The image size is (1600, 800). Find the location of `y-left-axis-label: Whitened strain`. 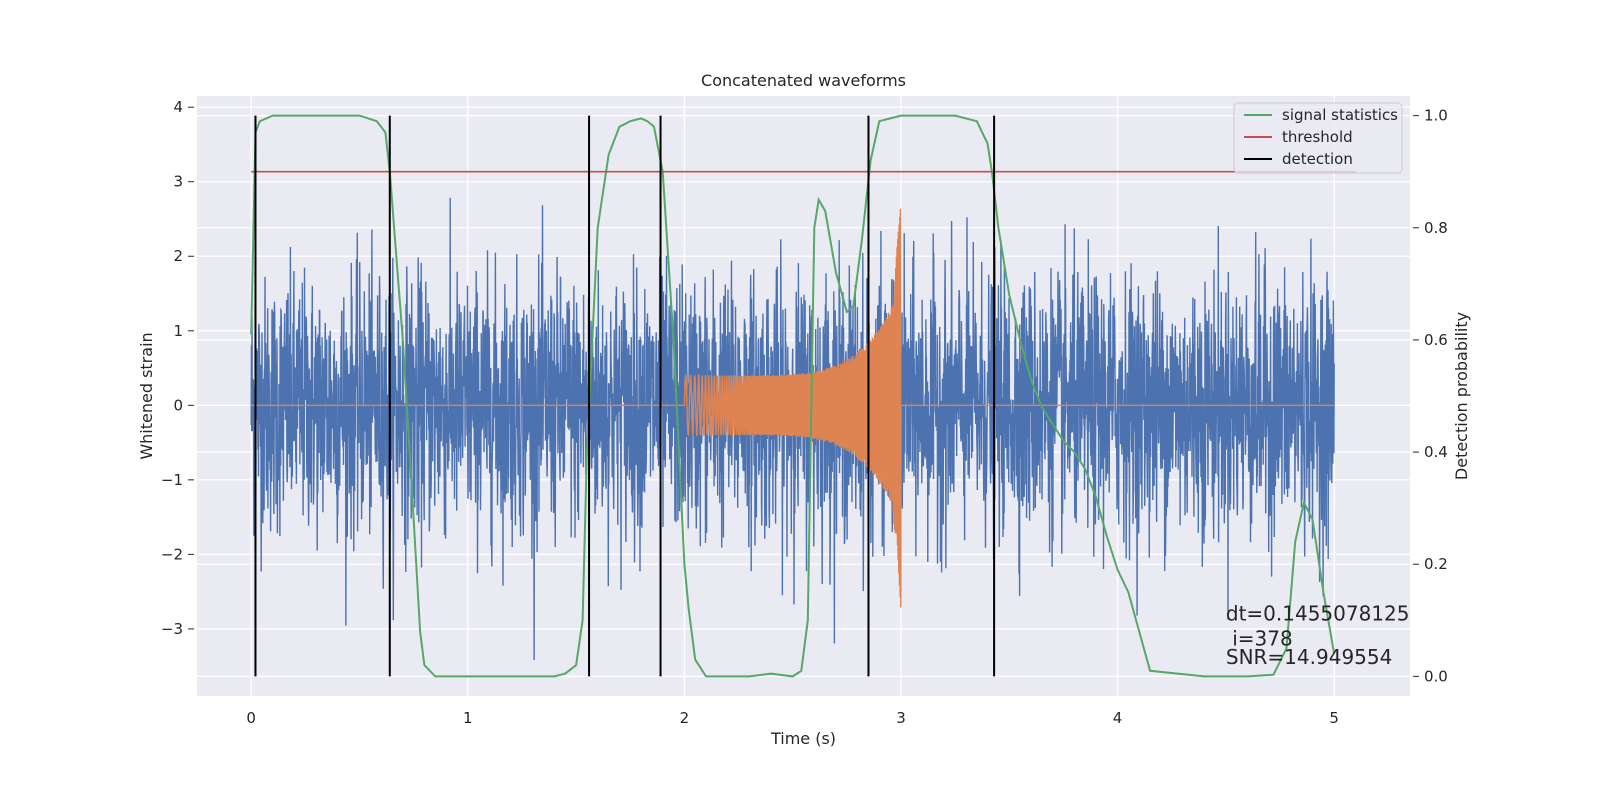

y-left-axis-label: Whitened strain is located at coordinates (146, 395).